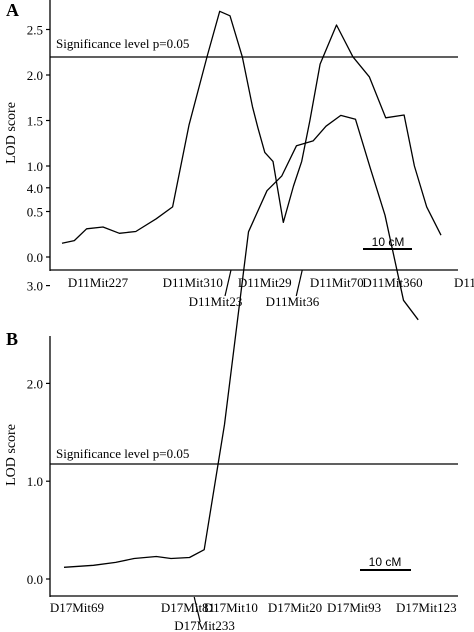 The width and height of the screenshot is (474, 632). I want to click on marker-label: D11Mit48, so click(464, 282).